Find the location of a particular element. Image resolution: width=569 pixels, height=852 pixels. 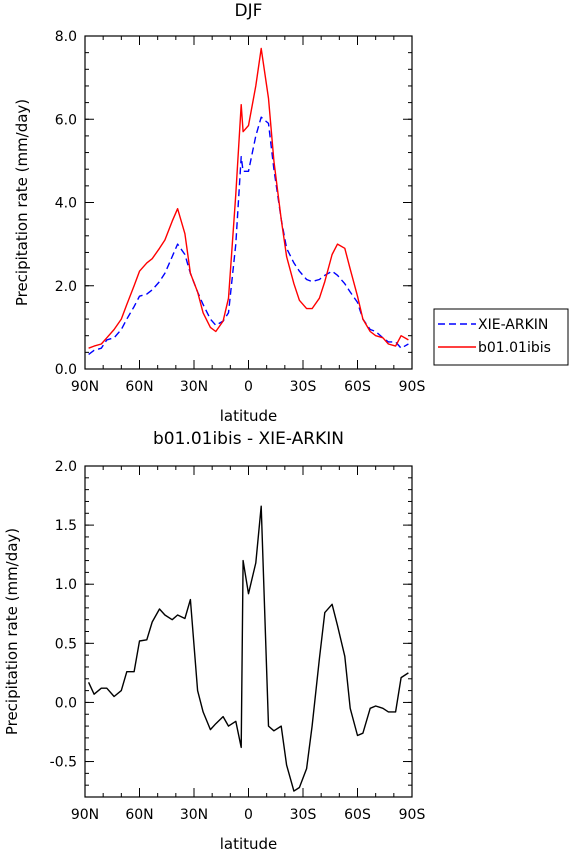

y-tick-label: -0.5 is located at coordinates (63, 763).